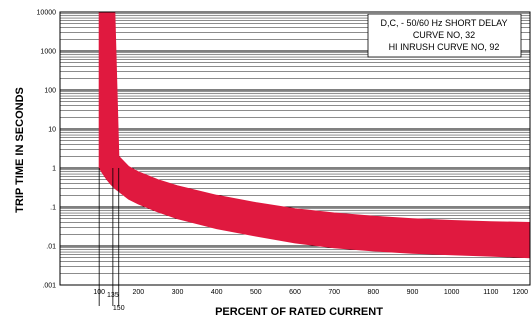 Image resolution: width=531 pixels, height=322 pixels. I want to click on x-tick-label: 900, so click(413, 292).